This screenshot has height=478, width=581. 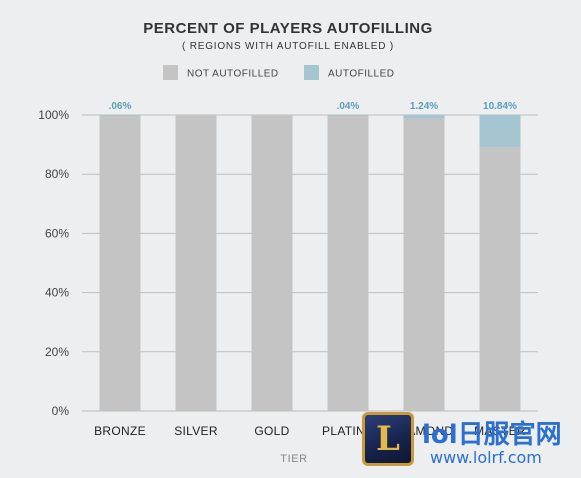 What do you see at coordinates (424, 117) in the screenshot?
I see `bar-diamond-autofilled` at bounding box center [424, 117].